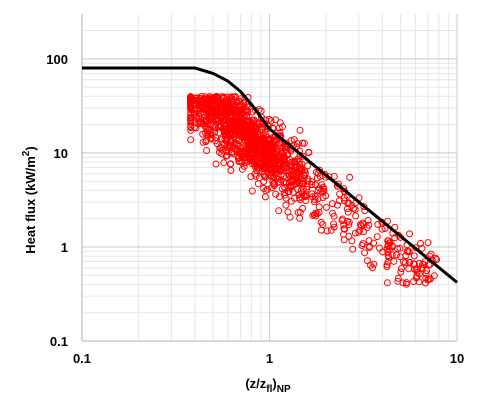 Image resolution: width=479 pixels, height=411 pixels. What do you see at coordinates (64, 247) in the screenshot?
I see `y-tick-label: 1` at bounding box center [64, 247].